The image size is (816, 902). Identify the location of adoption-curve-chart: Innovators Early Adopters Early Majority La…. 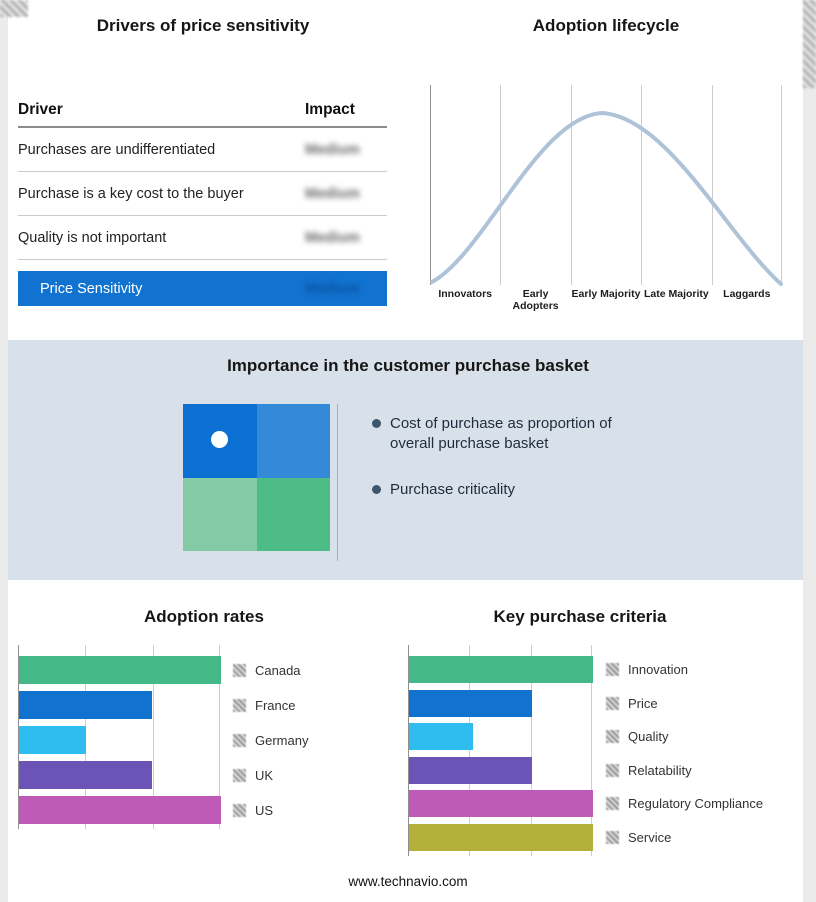
(606, 205).